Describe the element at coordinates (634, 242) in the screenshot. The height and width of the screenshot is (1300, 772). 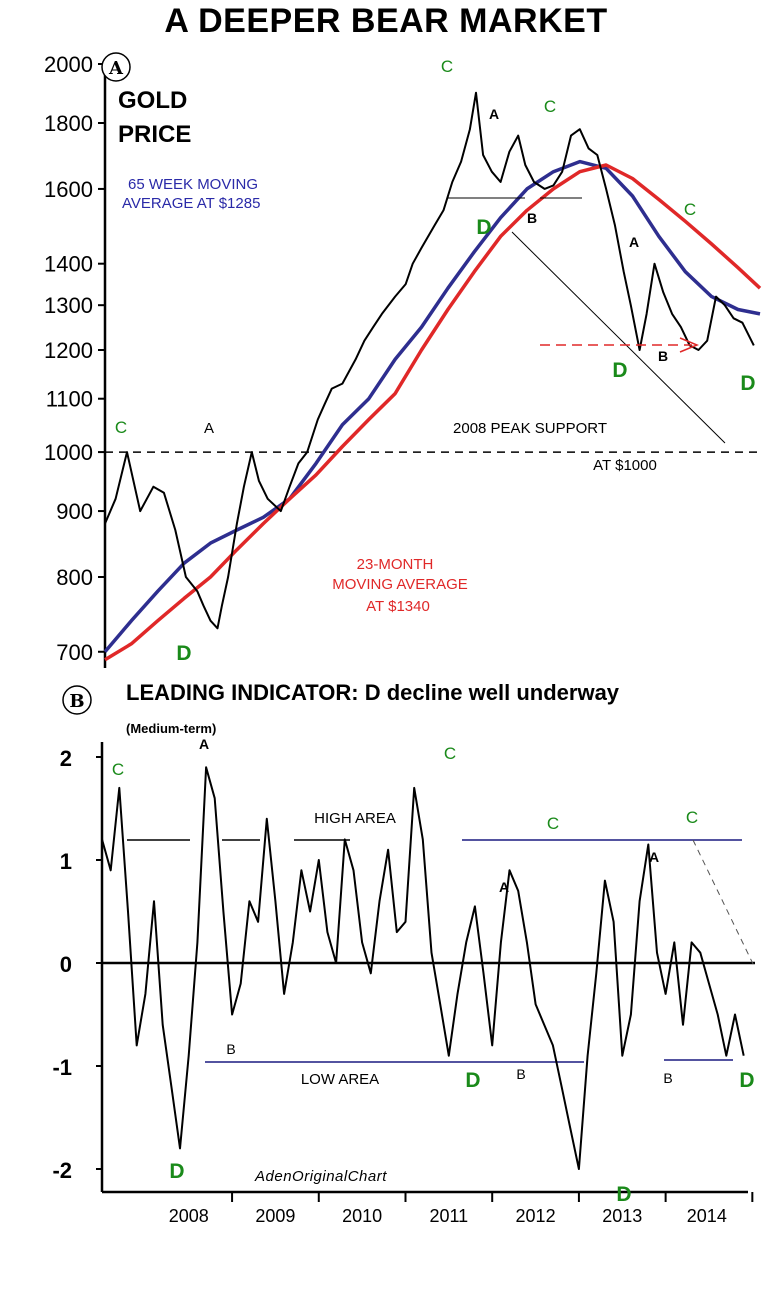
I see `marker-a-a3: A` at that location.